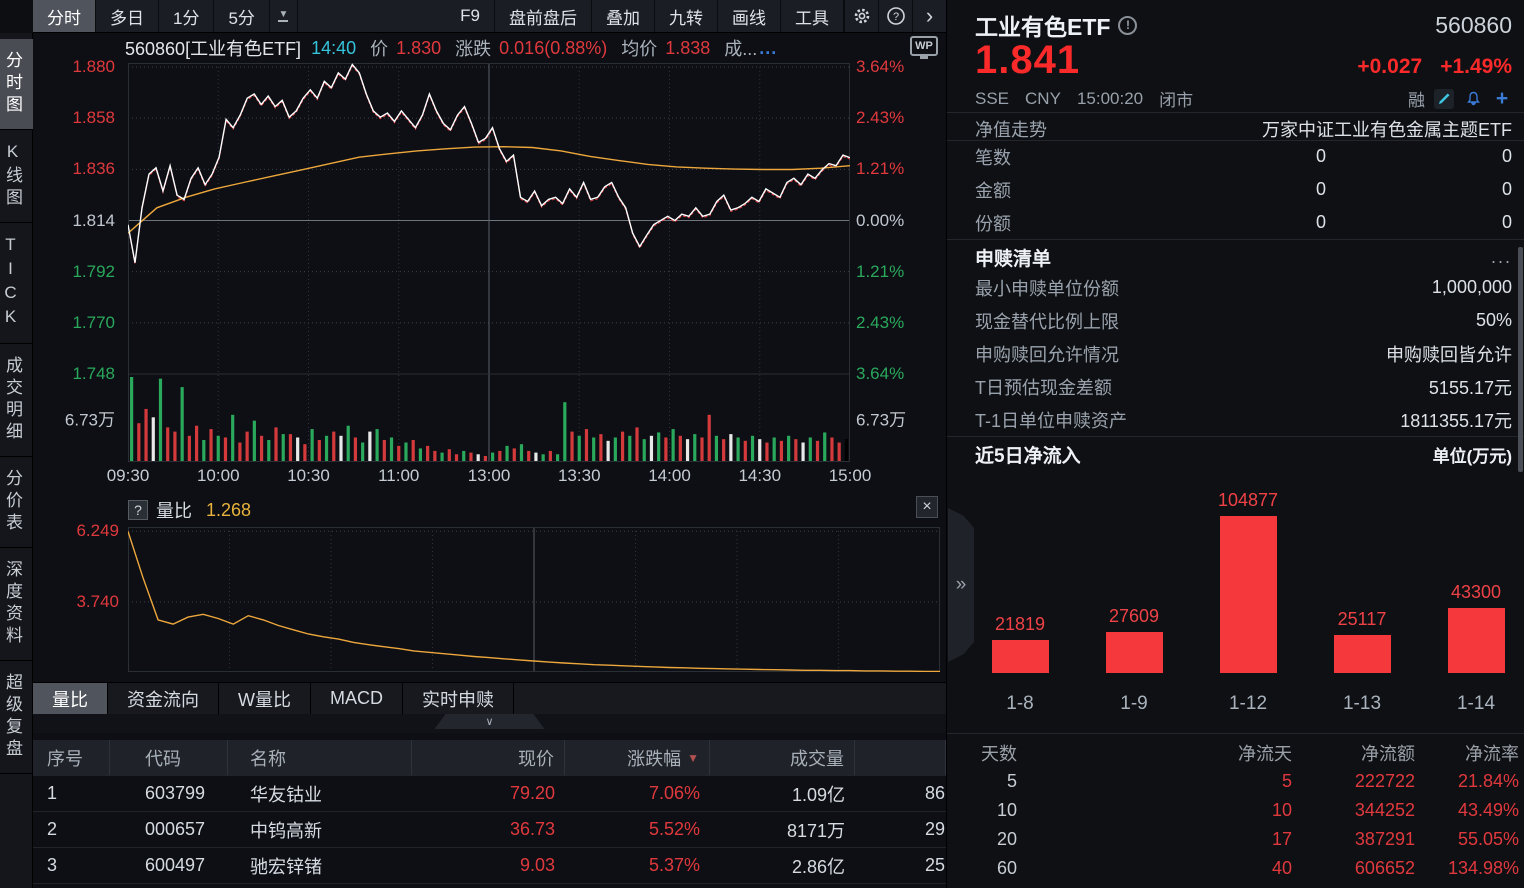  I want to click on netflow-bar-group: 27609, so click(1134, 639).